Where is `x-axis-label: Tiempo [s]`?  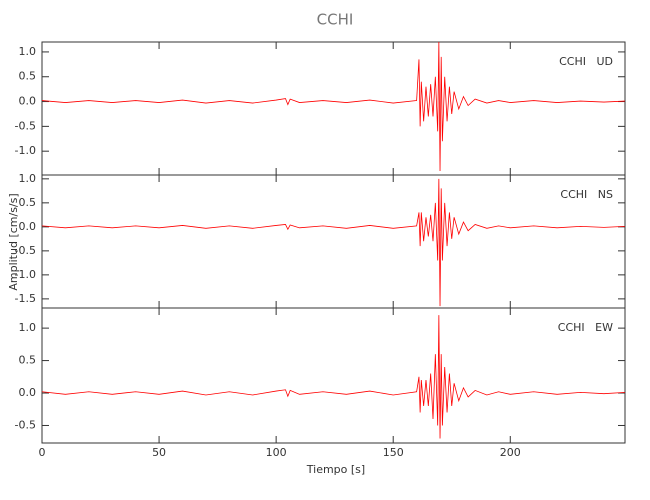 x-axis-label: Tiempo [s] is located at coordinates (335, 469).